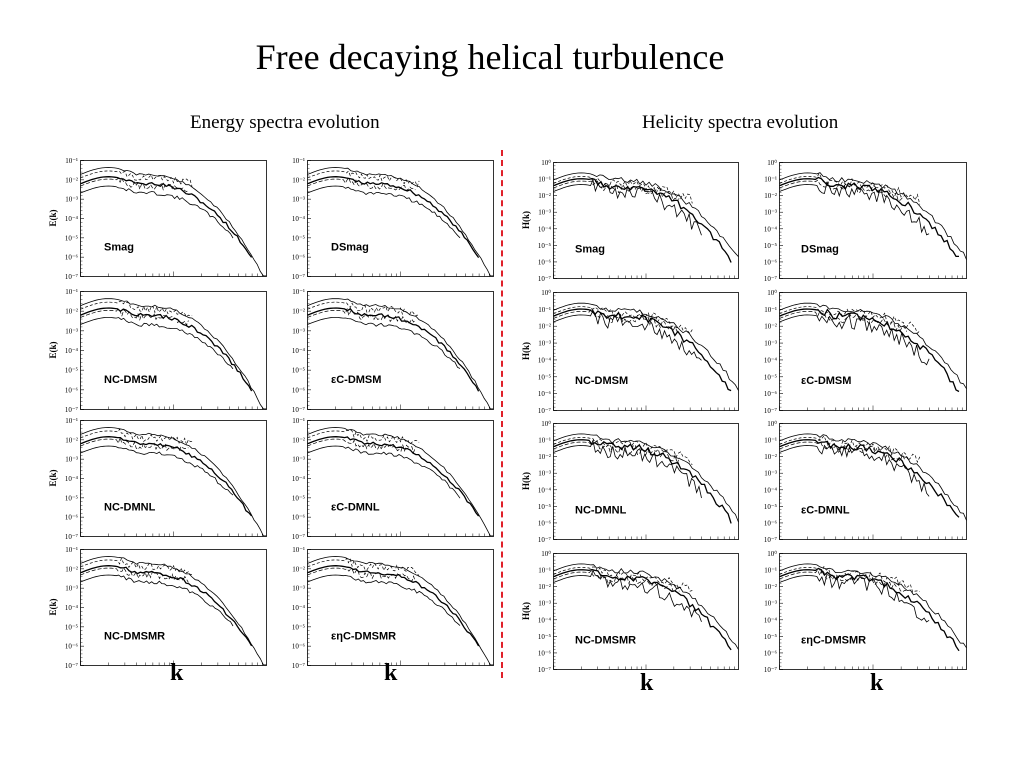  I want to click on spectrum-chart: 10⁰ 10⁻¹ 10⁻² 10⁻³ 10⁻⁴ 10⁻⁵ 10⁻⁶ 10⁻⁷ DSmag, so click(865, 221).